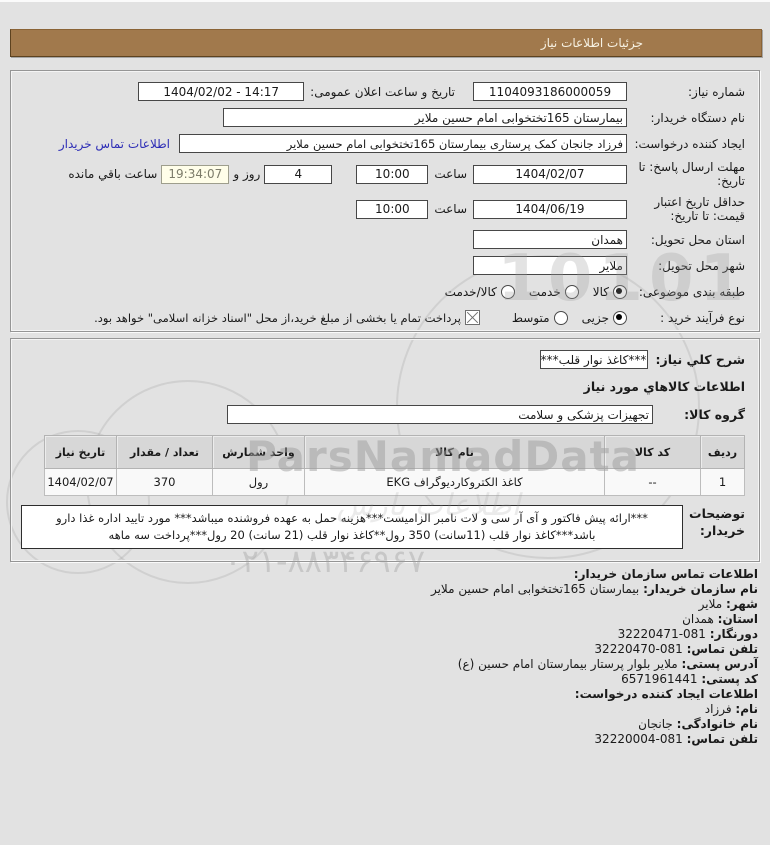 The height and width of the screenshot is (845, 770). Describe the element at coordinates (480, 291) in the screenshot. I see `radio-goods-service: کالا/خدمت` at that location.